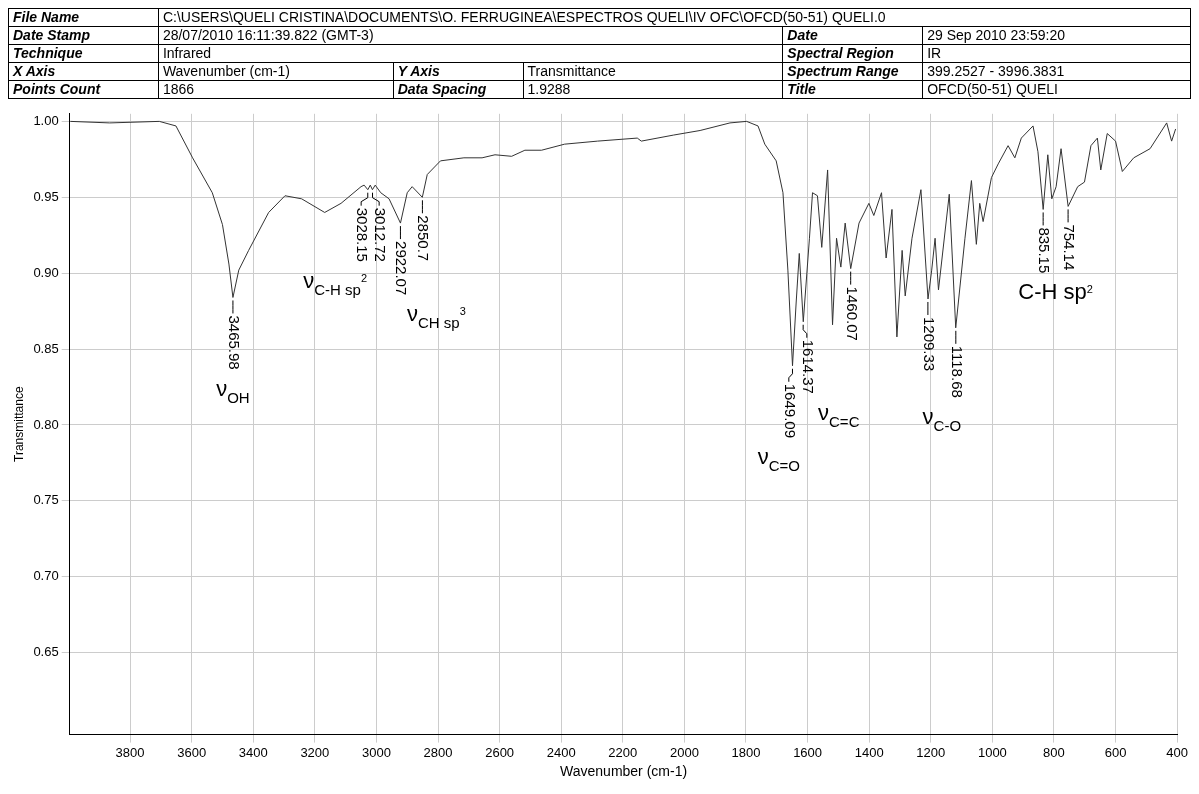 Image resolution: width=1199 pixels, height=794 pixels. I want to click on text: Title, so click(852, 89).